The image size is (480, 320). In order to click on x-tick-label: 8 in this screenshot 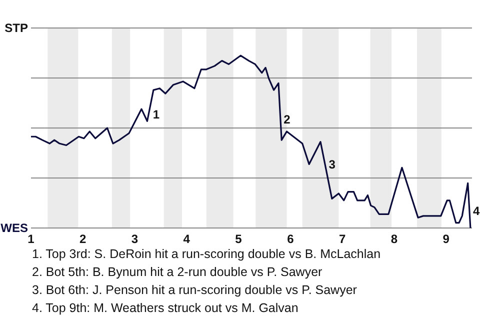, I will do `click(394, 239)`.